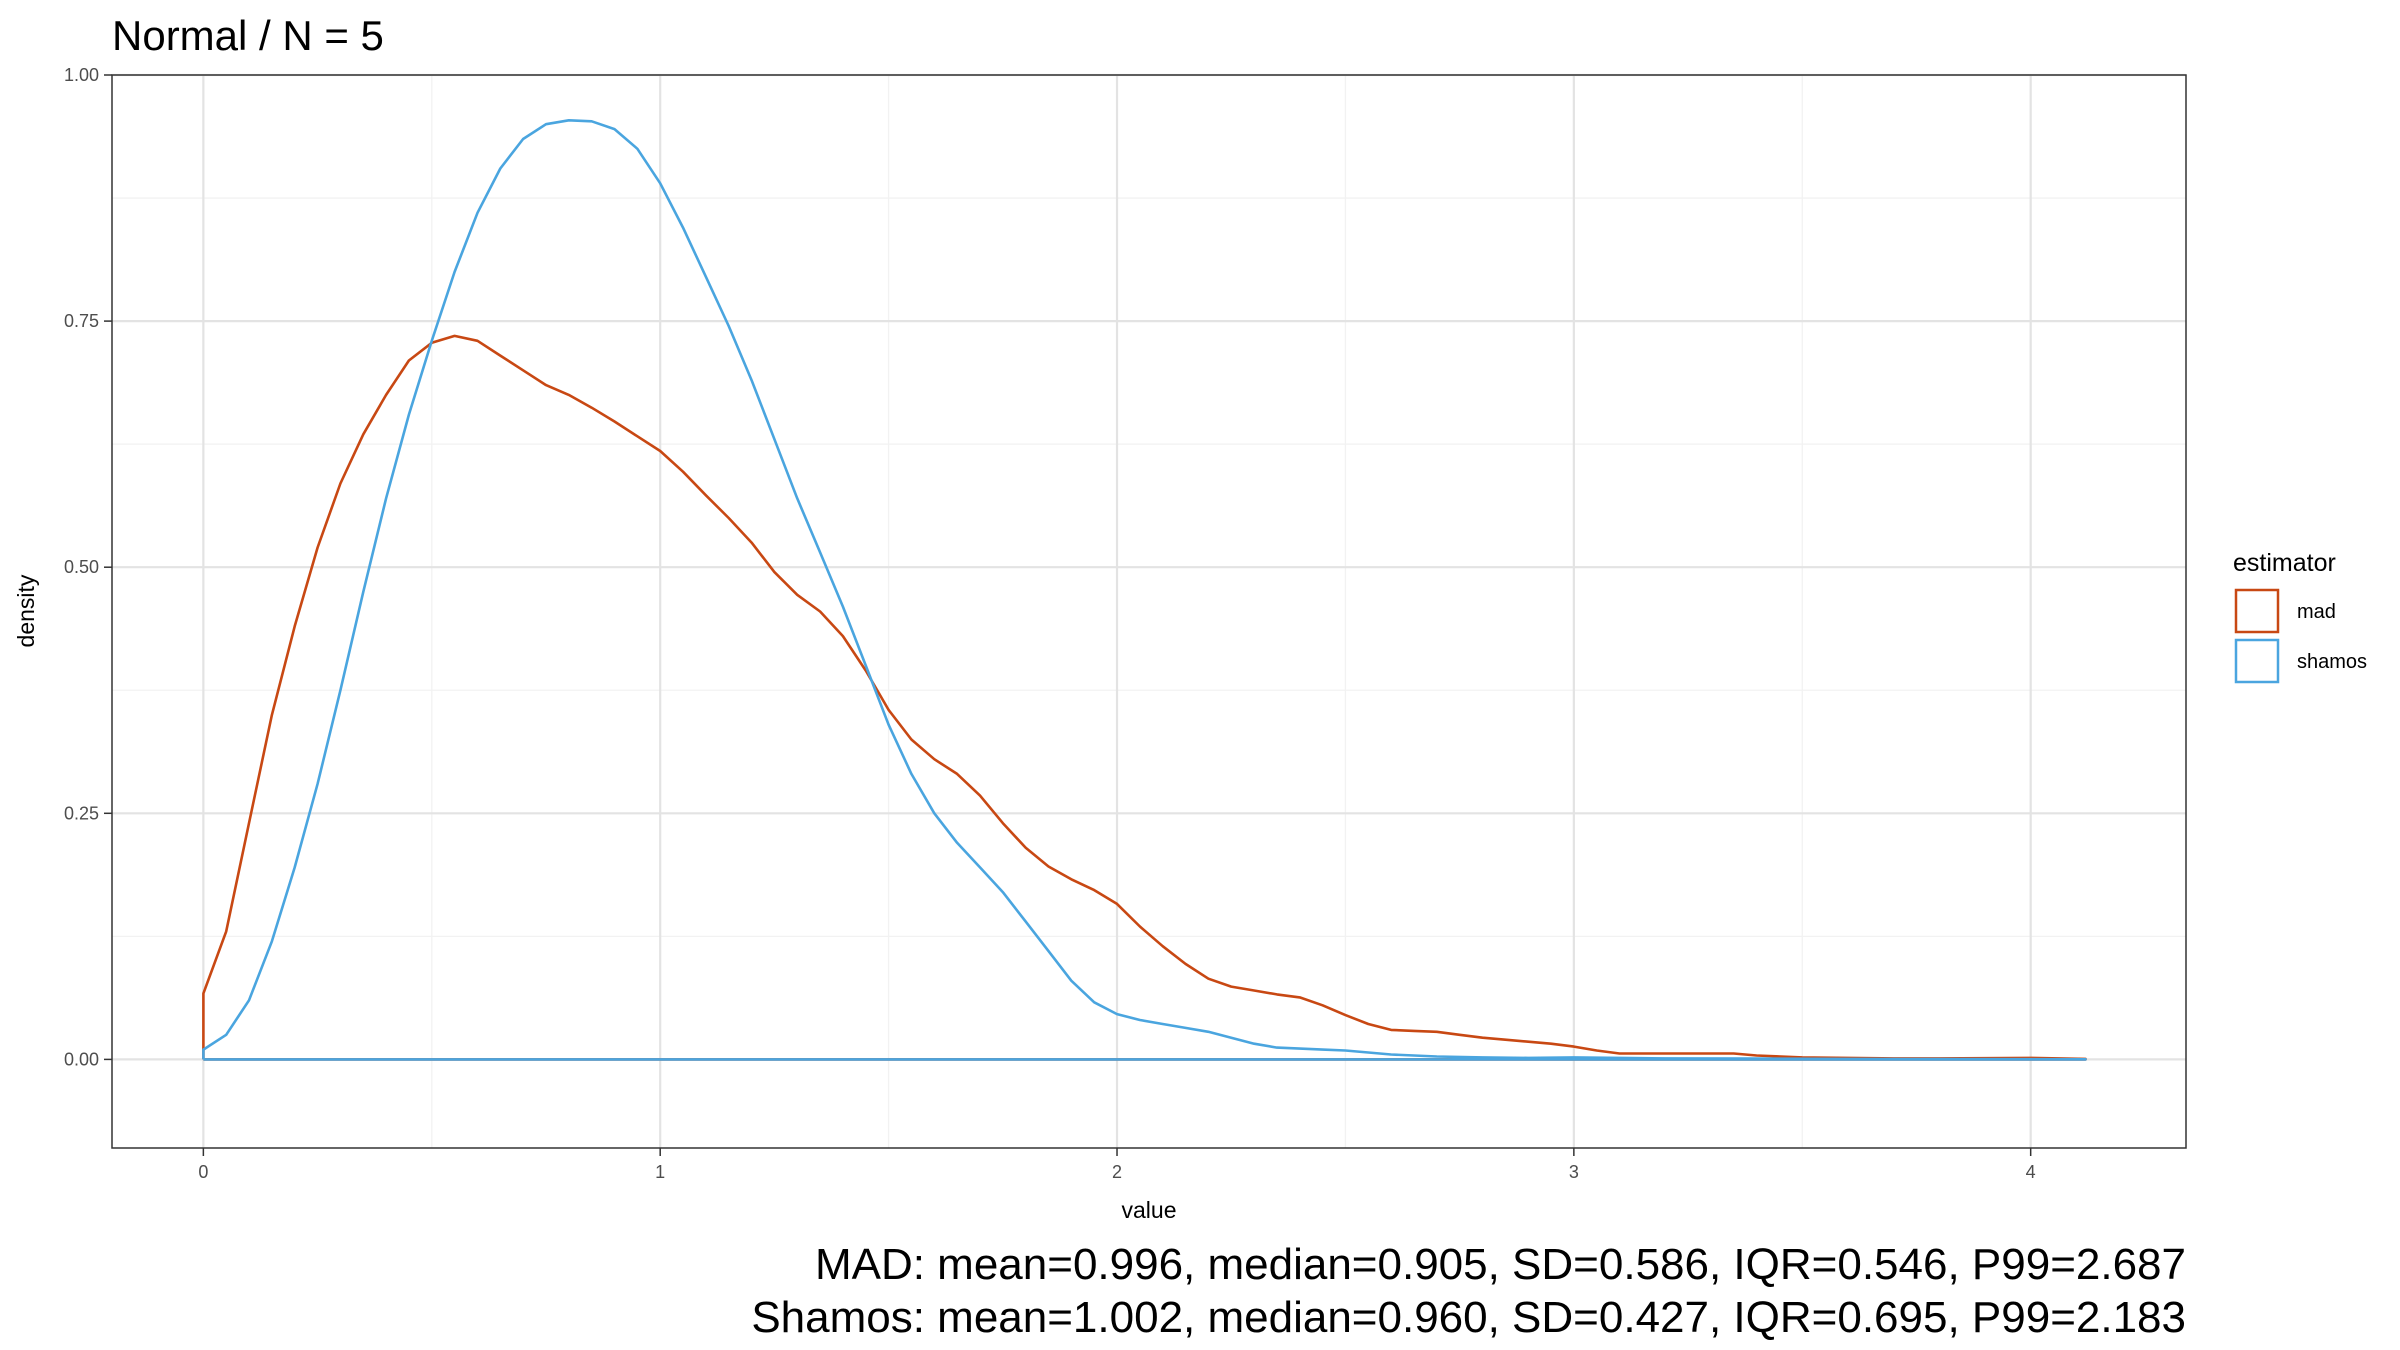 Image resolution: width=2400 pixels, height=1350 pixels. I want to click on x-axis-title: value, so click(1149, 1210).